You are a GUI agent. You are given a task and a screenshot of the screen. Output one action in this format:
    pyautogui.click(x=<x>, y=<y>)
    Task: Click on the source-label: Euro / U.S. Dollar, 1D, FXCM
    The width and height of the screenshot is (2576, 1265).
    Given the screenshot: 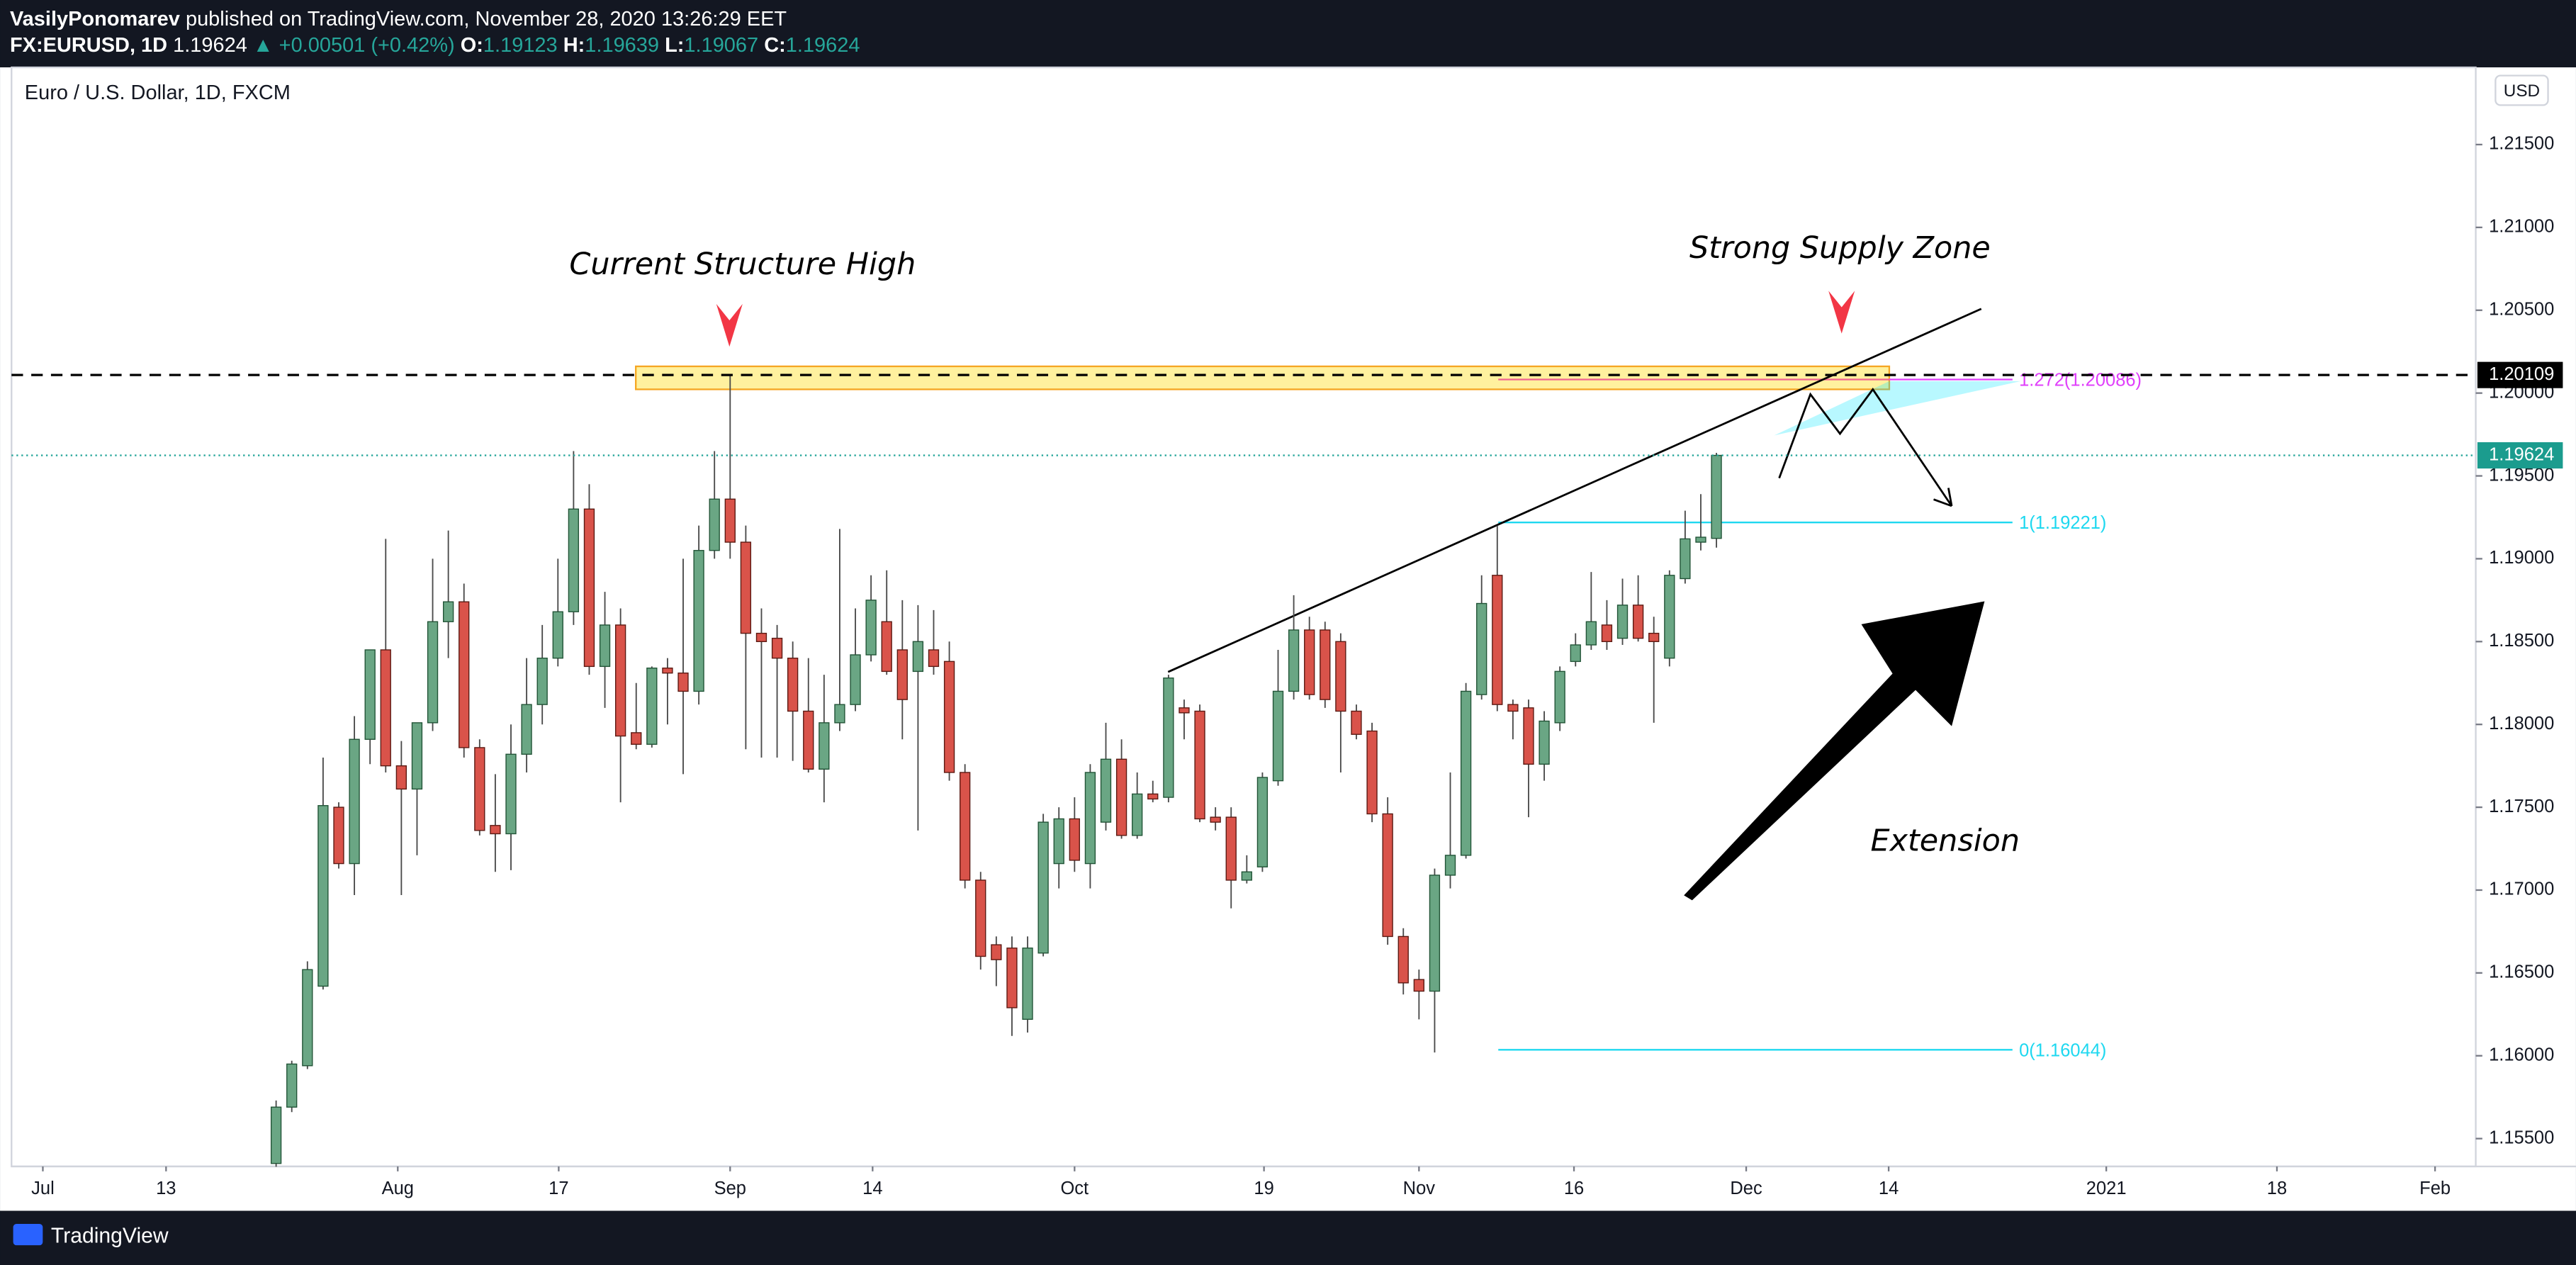 What is the action you would take?
    pyautogui.click(x=158, y=93)
    